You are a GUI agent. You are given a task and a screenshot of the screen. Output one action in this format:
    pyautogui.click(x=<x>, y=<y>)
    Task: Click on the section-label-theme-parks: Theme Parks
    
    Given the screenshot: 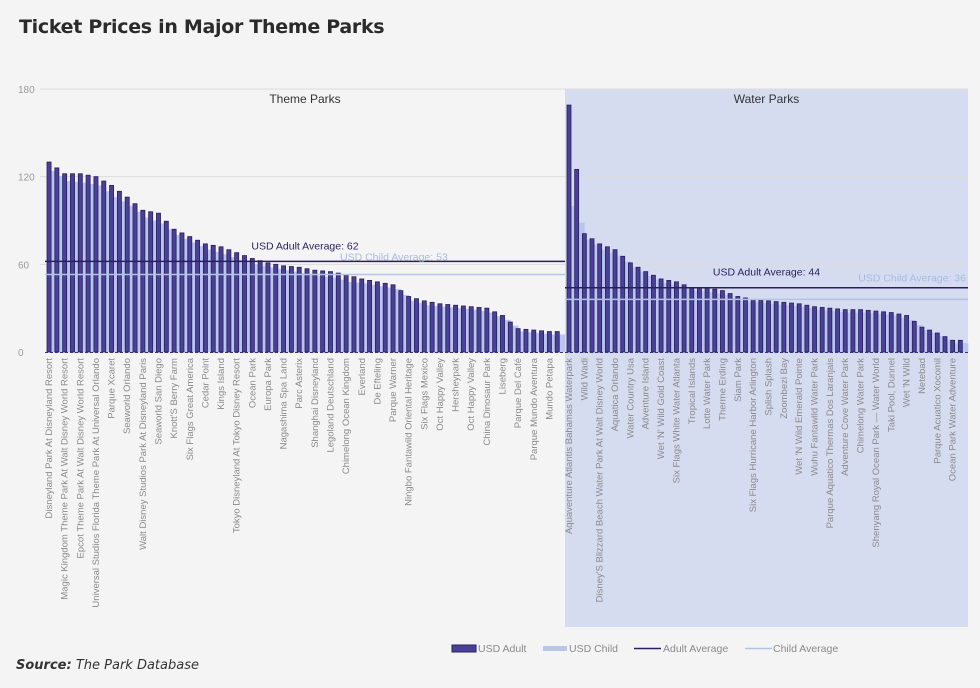 What is the action you would take?
    pyautogui.click(x=304, y=99)
    